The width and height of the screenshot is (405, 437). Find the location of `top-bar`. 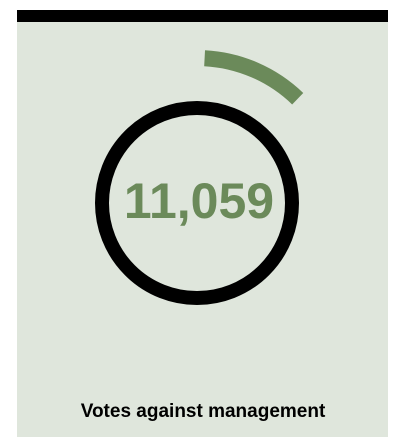

top-bar is located at coordinates (202, 16).